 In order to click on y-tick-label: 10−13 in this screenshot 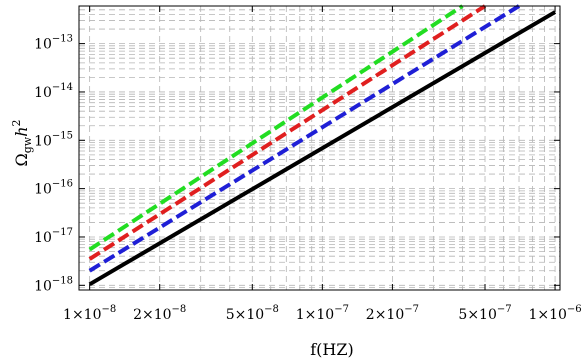, I will do `click(53, 43)`.